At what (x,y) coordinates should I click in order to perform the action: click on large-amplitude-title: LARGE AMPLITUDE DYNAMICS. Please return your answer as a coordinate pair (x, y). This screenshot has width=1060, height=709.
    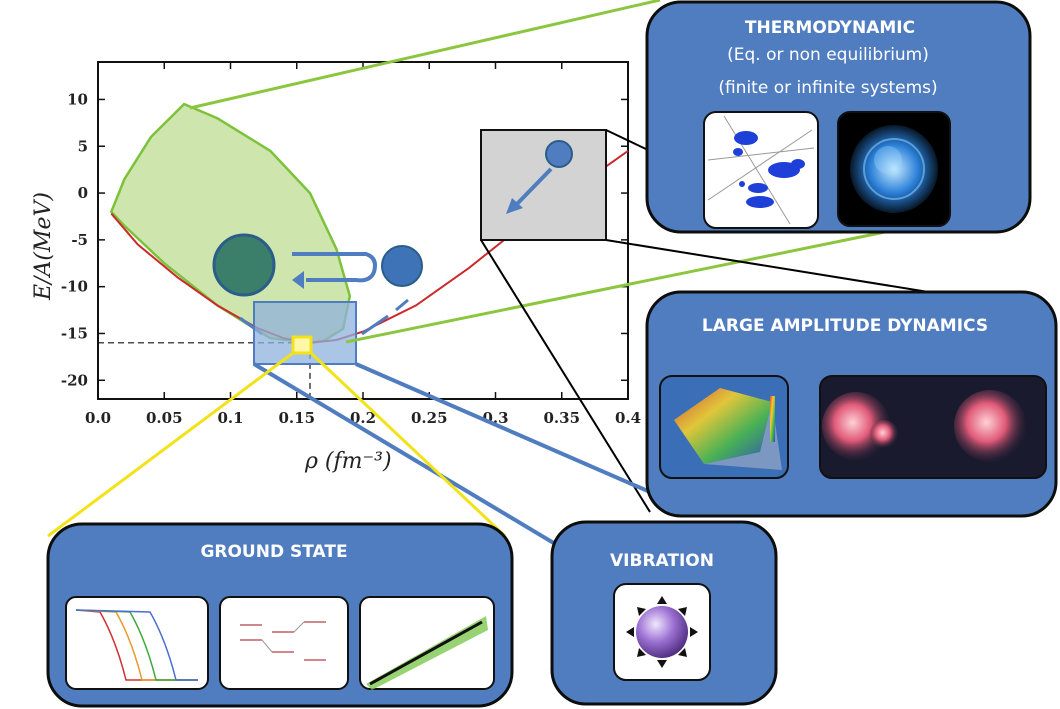
    Looking at the image, I should click on (845, 326).